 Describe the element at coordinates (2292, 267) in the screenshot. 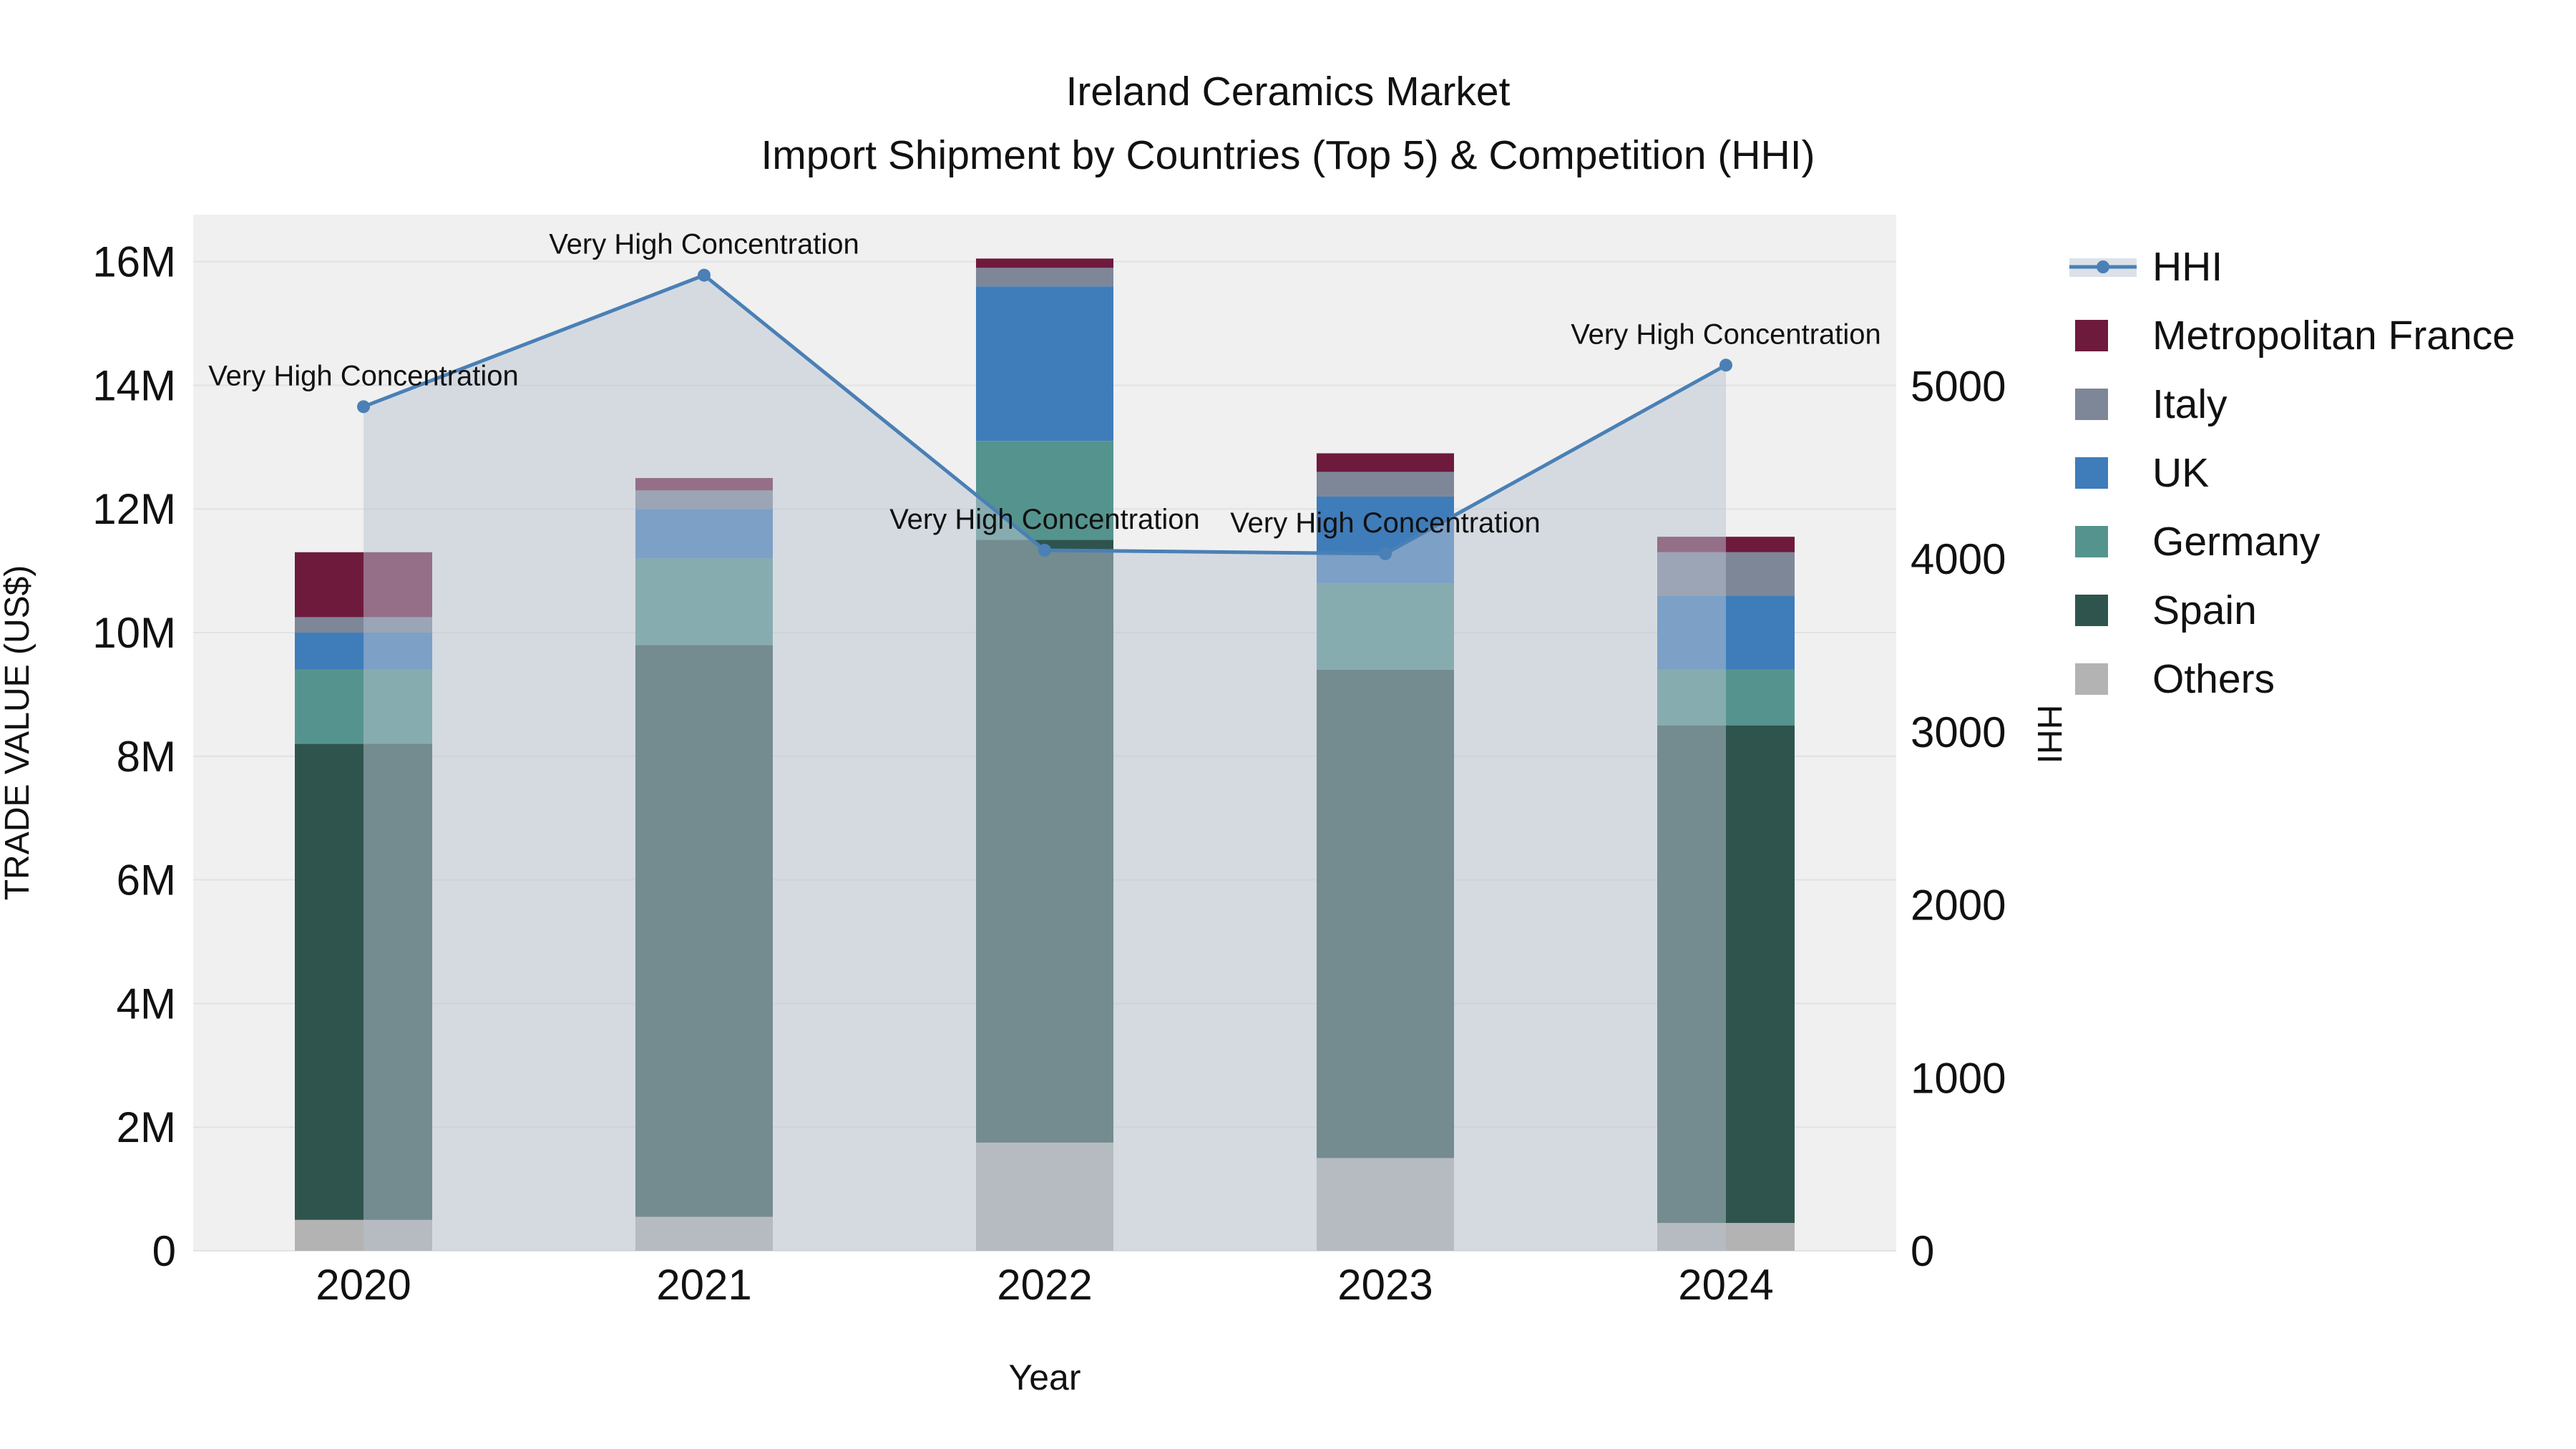

I see `legend-item-hhi: HHI` at that location.